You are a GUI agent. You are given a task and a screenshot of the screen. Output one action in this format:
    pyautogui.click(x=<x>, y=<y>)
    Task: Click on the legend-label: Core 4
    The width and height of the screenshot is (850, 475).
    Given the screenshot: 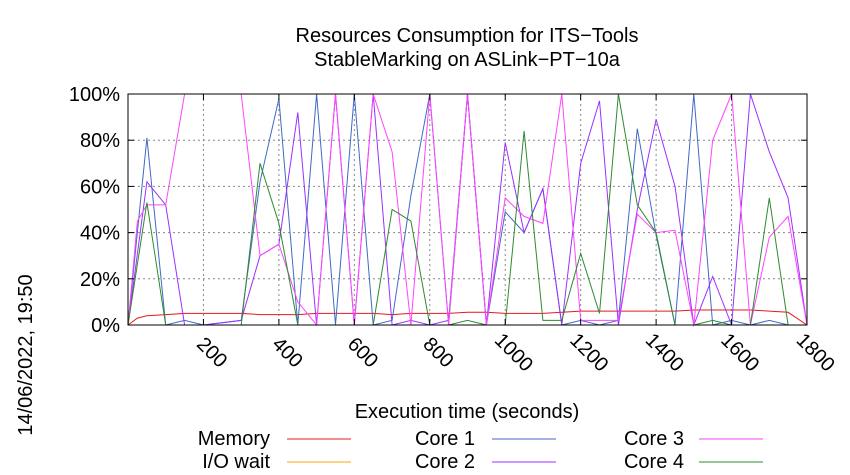 What is the action you would take?
    pyautogui.click(x=654, y=462)
    